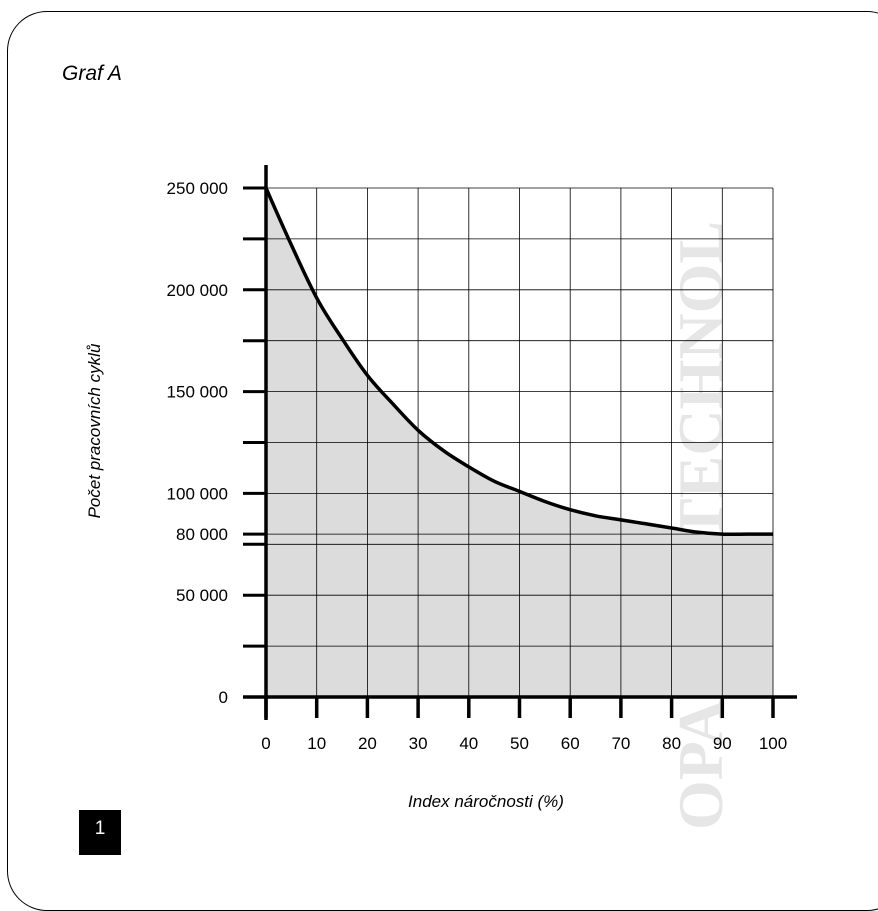  What do you see at coordinates (197, 188) in the screenshot?
I see `y-tick-label: 250 000` at bounding box center [197, 188].